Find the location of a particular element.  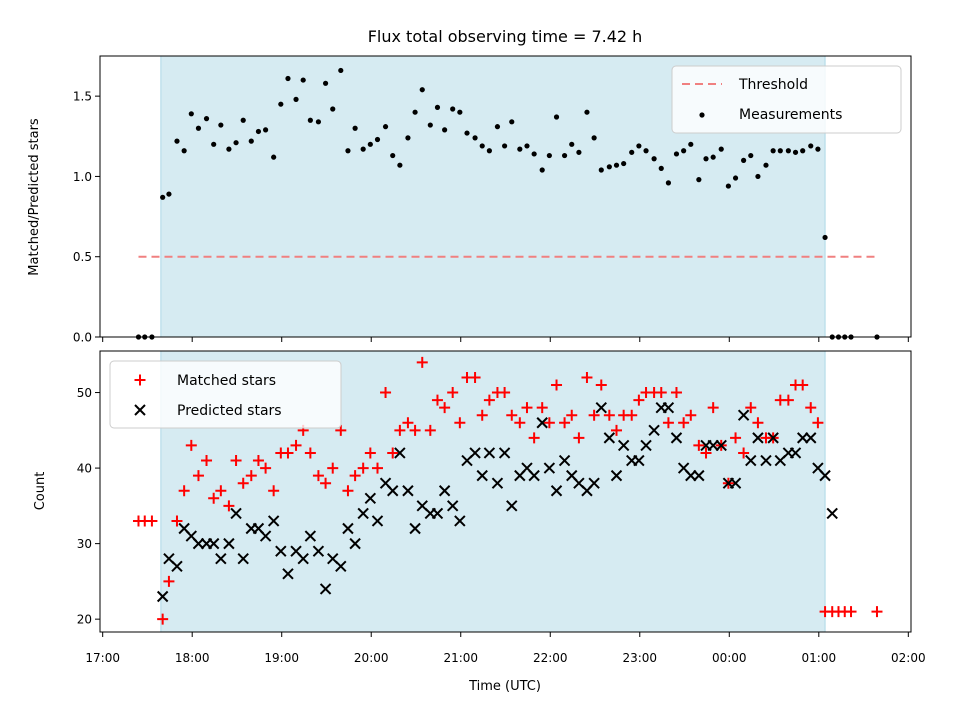

x-tick-label: 19:00 is located at coordinates (281, 658).